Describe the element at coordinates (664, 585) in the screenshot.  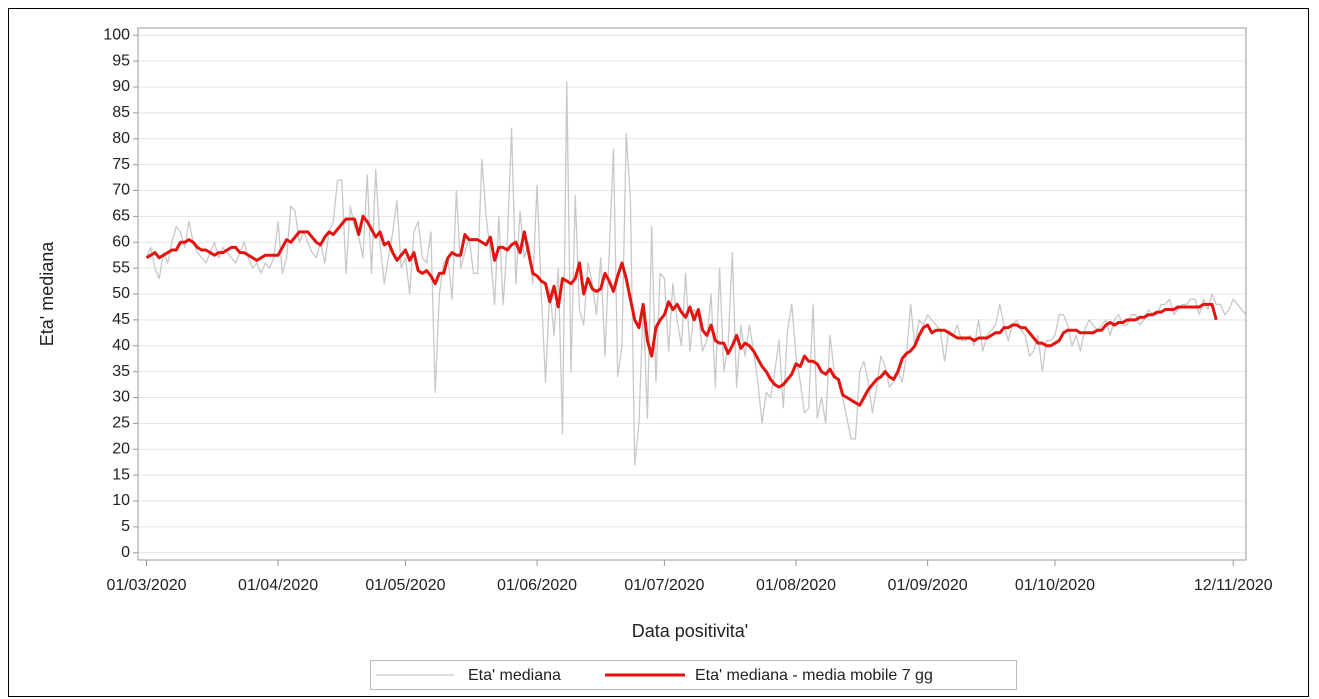
I see `x-tick-label: 01/07/2020` at that location.